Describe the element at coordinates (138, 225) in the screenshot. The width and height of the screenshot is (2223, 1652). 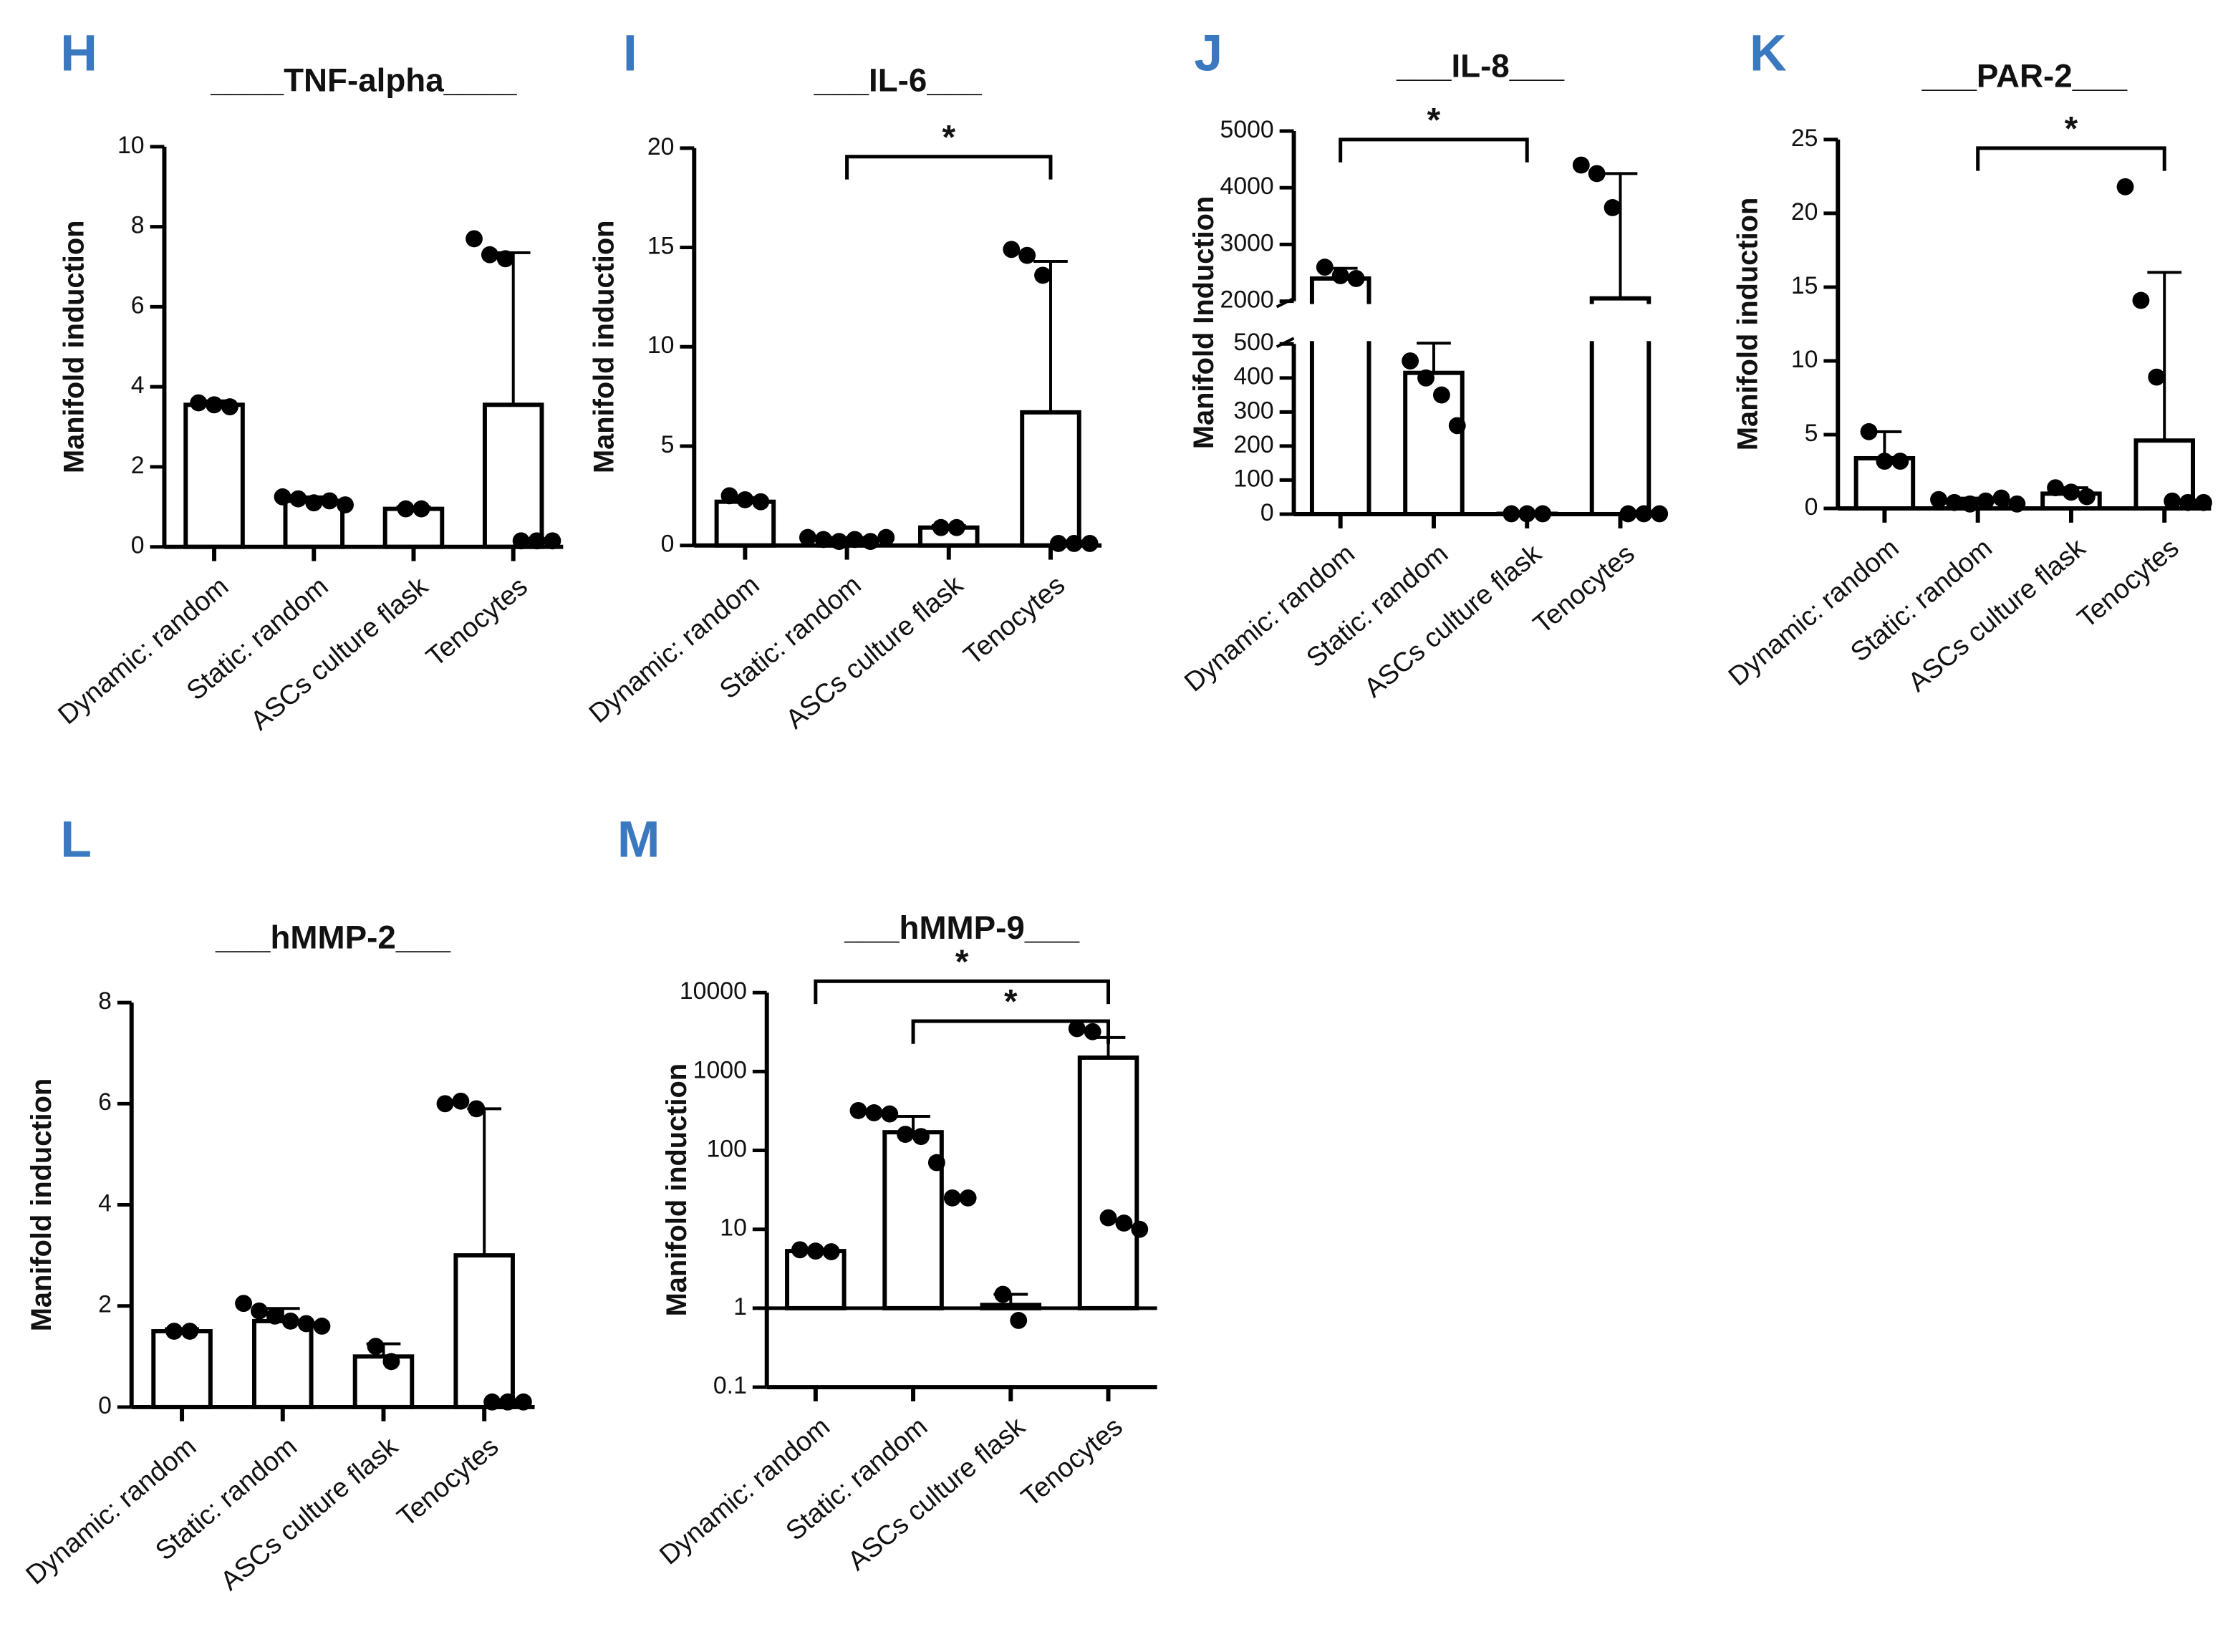
I see `y-tick-label: 8` at that location.